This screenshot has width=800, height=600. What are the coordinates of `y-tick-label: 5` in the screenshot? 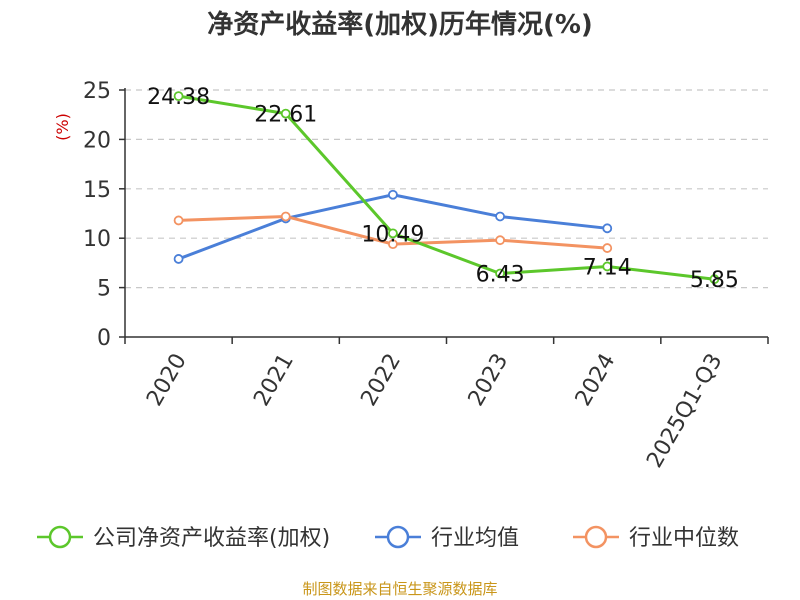 It's located at (104, 289).